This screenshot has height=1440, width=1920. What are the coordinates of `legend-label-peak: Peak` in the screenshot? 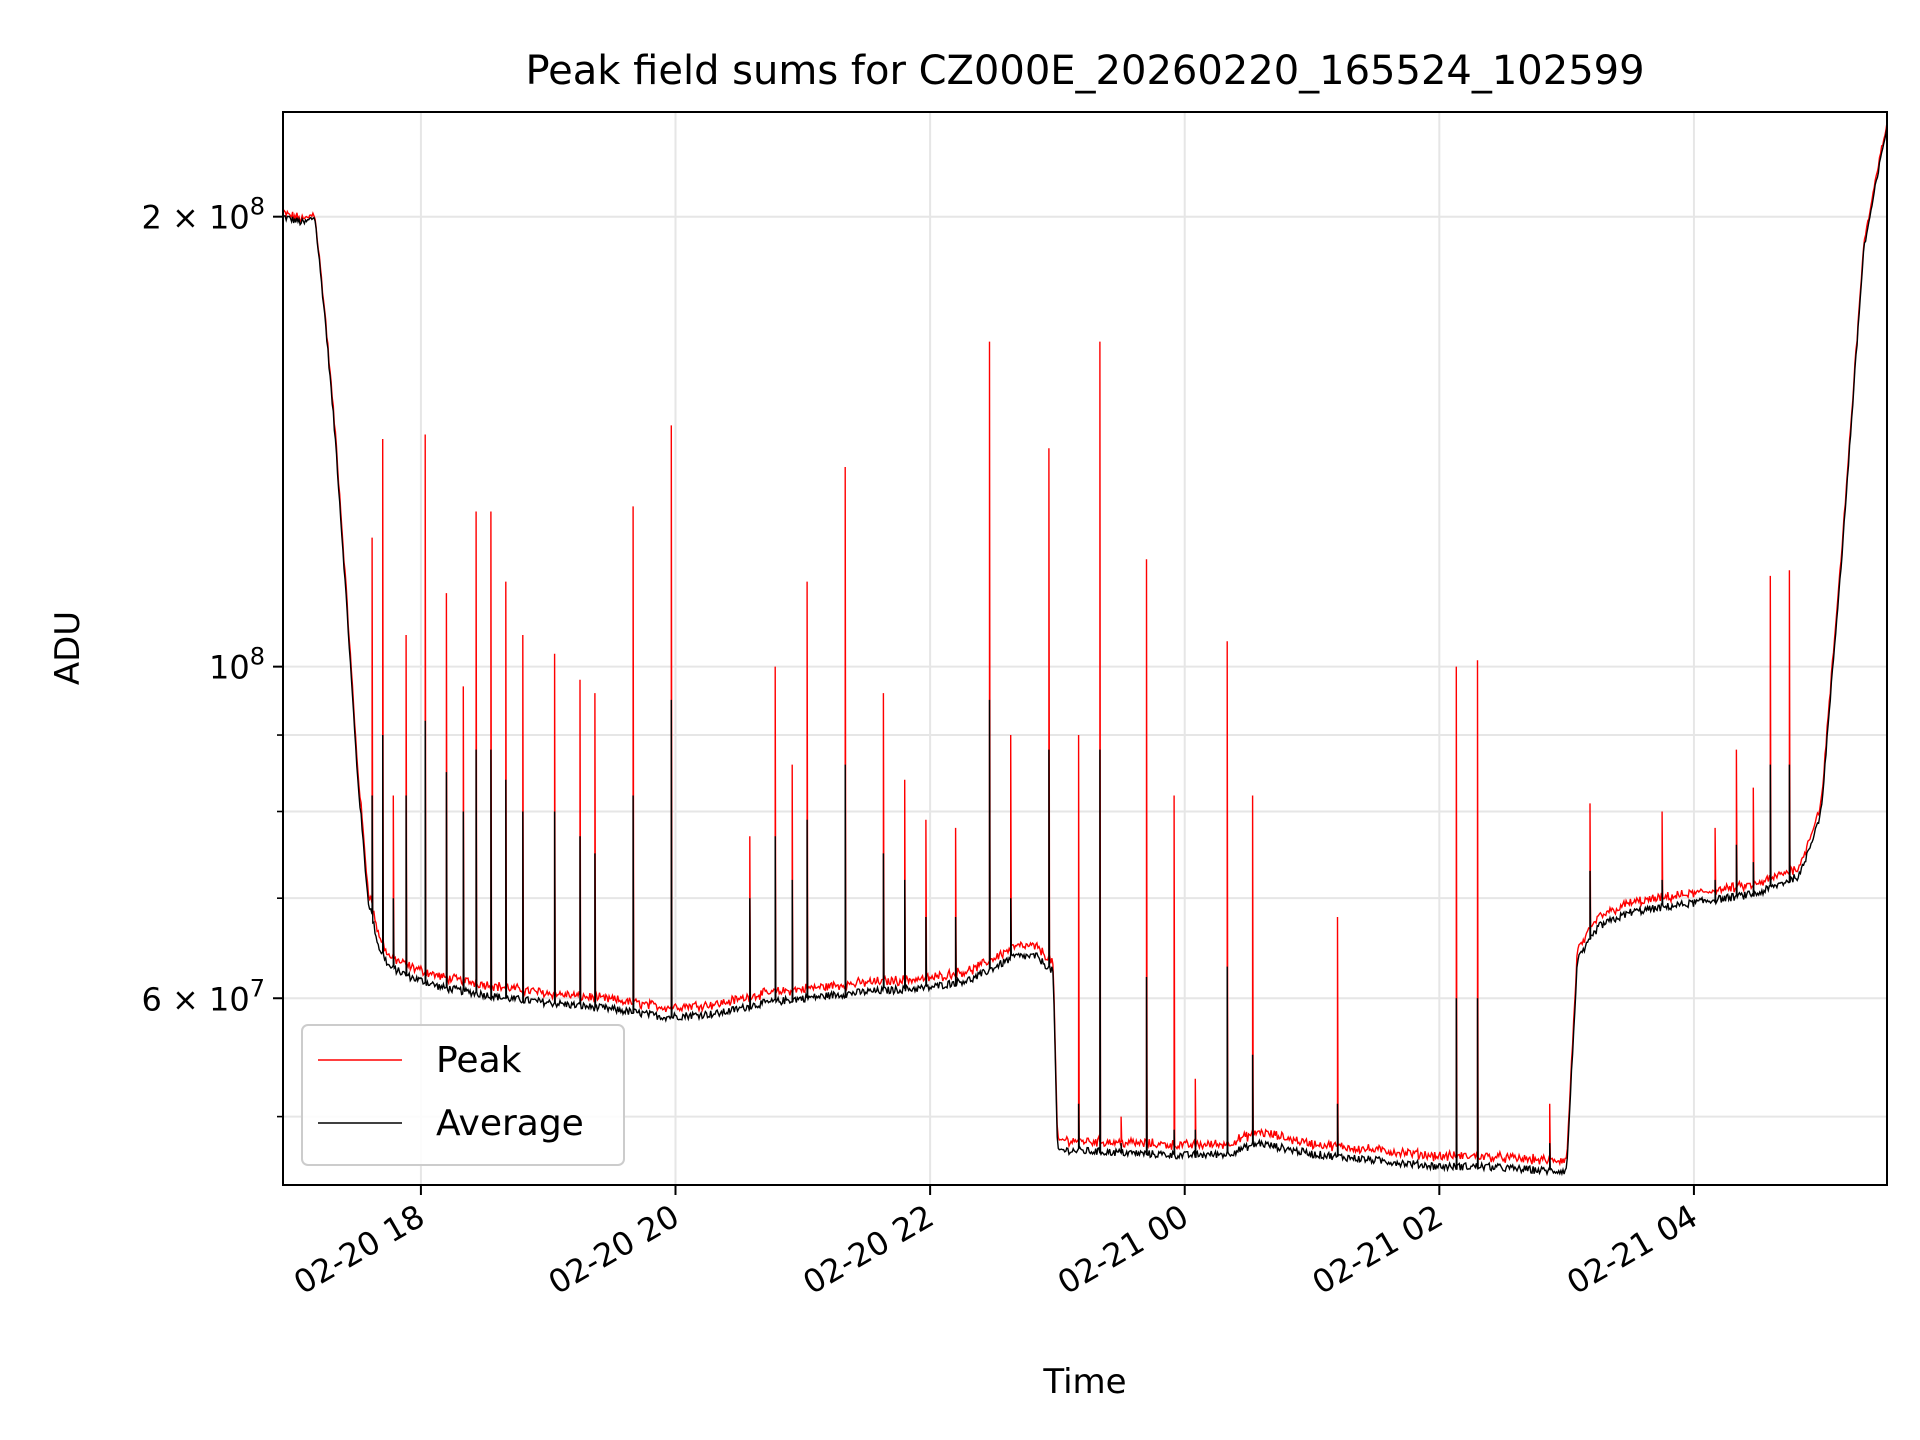 It's located at (479, 1060).